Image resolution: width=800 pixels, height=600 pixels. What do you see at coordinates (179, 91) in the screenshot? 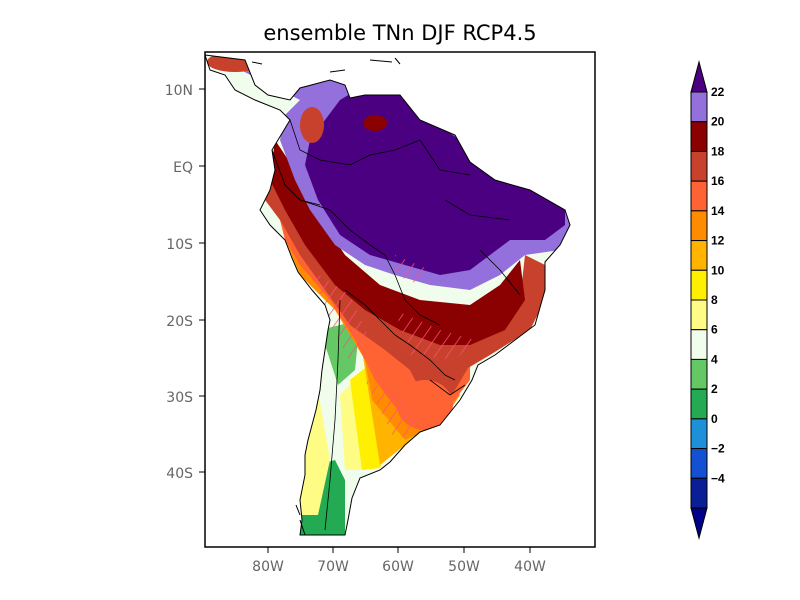
I see `lat-tick-label: 10N` at bounding box center [179, 91].